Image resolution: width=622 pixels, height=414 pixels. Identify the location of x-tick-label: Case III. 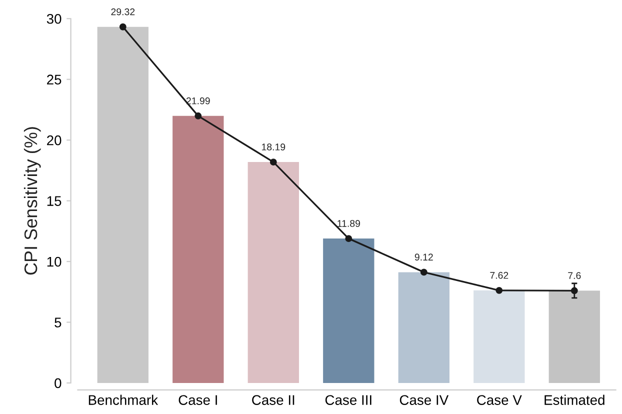
(348, 400).